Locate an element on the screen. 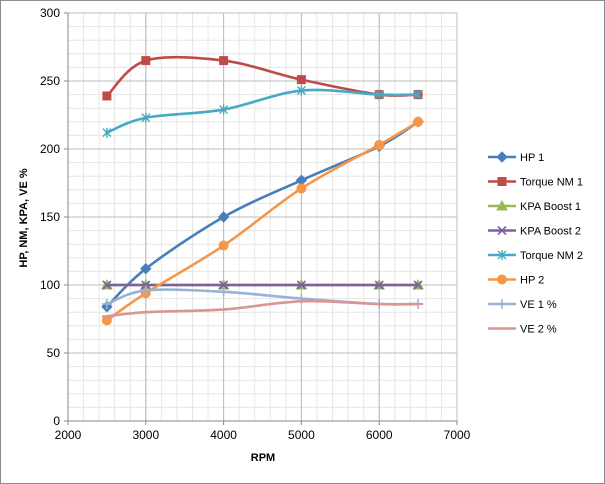 This screenshot has height=484, width=605. legend-label: HP 2 is located at coordinates (532, 281).